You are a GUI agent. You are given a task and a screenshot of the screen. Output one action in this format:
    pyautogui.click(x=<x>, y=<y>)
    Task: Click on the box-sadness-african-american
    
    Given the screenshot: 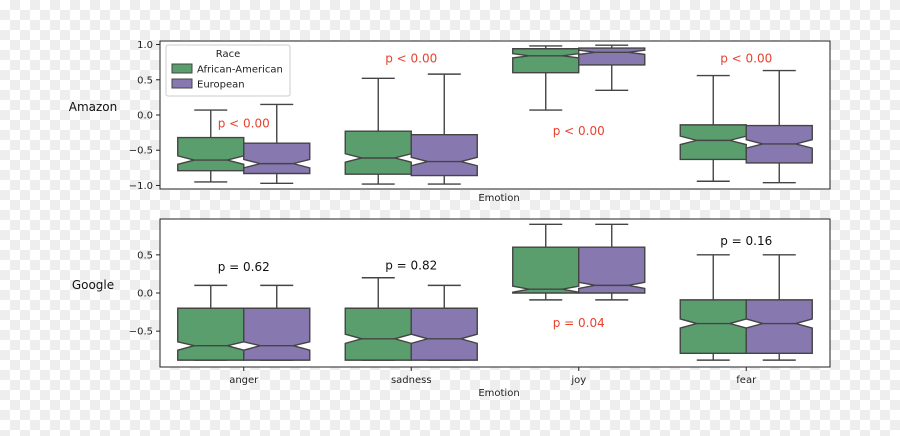 What is the action you would take?
    pyautogui.click(x=378, y=131)
    